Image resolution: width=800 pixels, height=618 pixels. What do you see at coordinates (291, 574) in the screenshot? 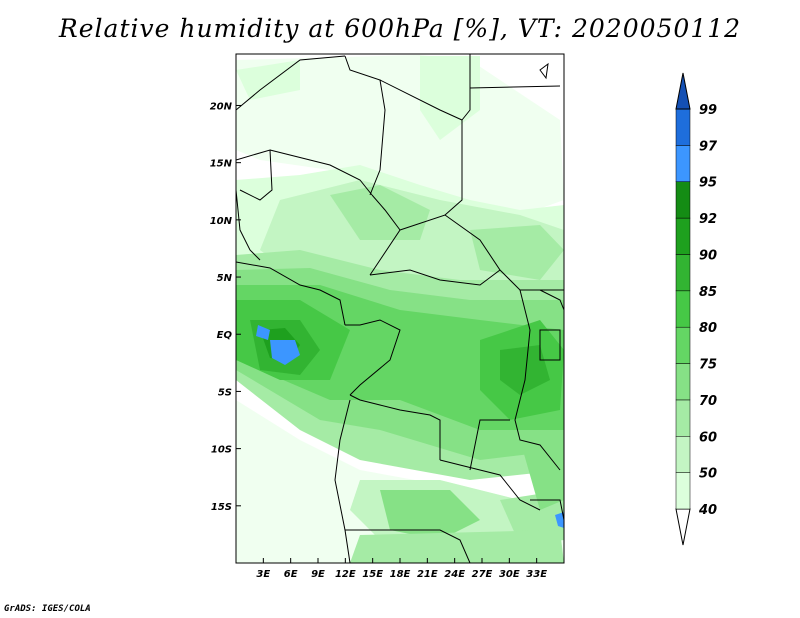
I see `lon-tick-label: 6E` at bounding box center [291, 574].